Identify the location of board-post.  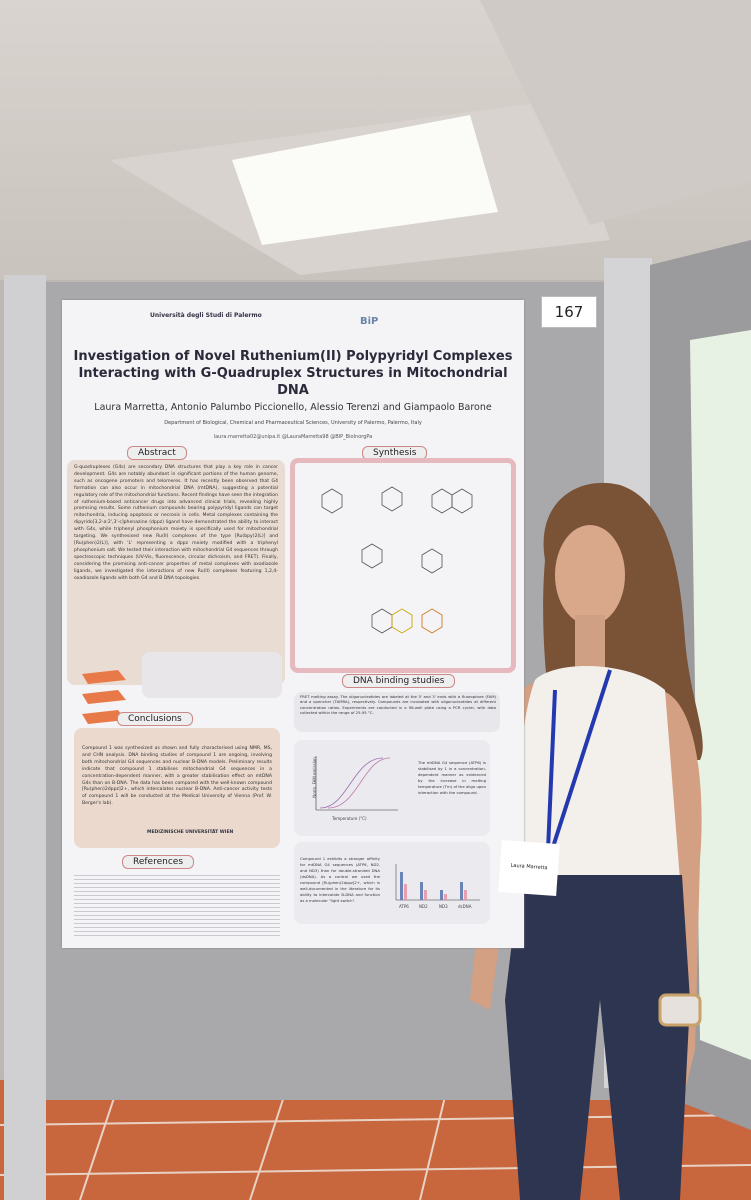
(25, 737).